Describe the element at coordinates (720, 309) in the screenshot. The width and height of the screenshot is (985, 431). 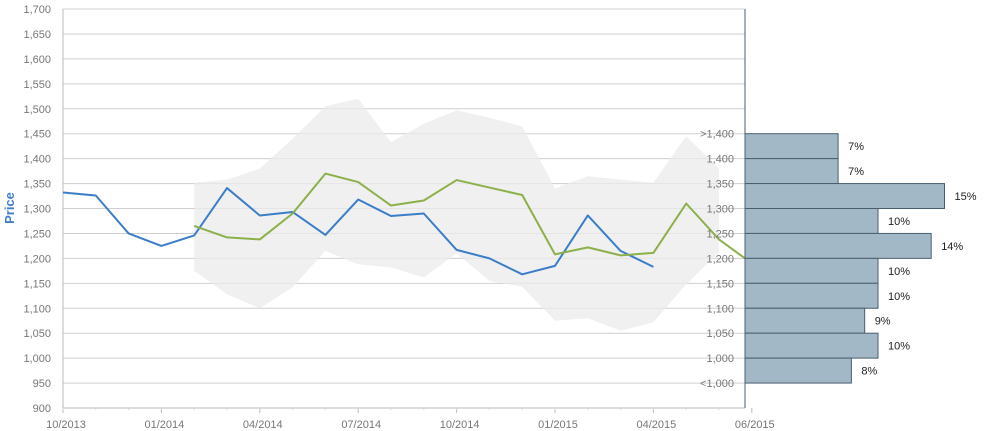
I see `distribution-bin-label: 1,100` at that location.